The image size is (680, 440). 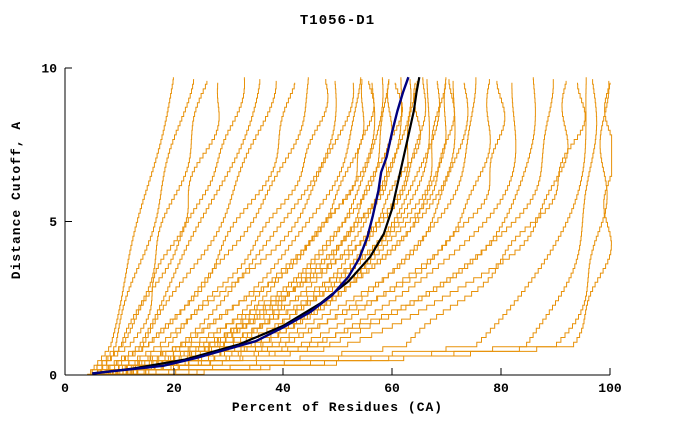 I want to click on x-tick-label: 0, so click(x=65, y=388).